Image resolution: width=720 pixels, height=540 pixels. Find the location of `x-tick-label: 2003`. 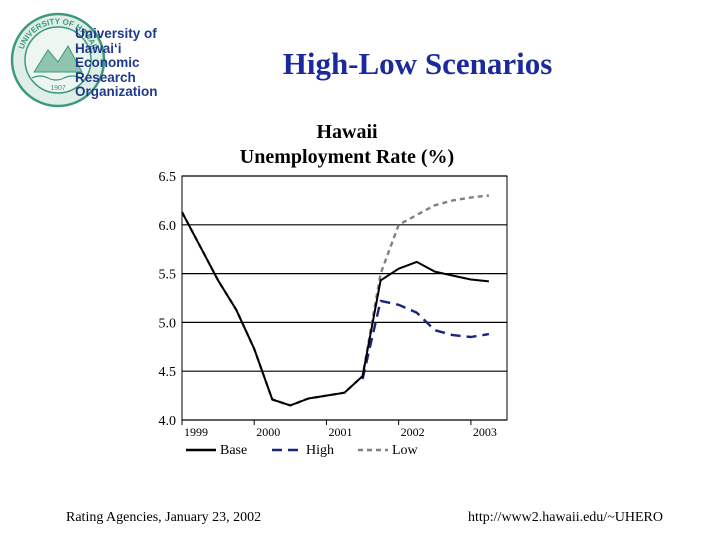

x-tick-label: 2003 is located at coordinates (485, 432).